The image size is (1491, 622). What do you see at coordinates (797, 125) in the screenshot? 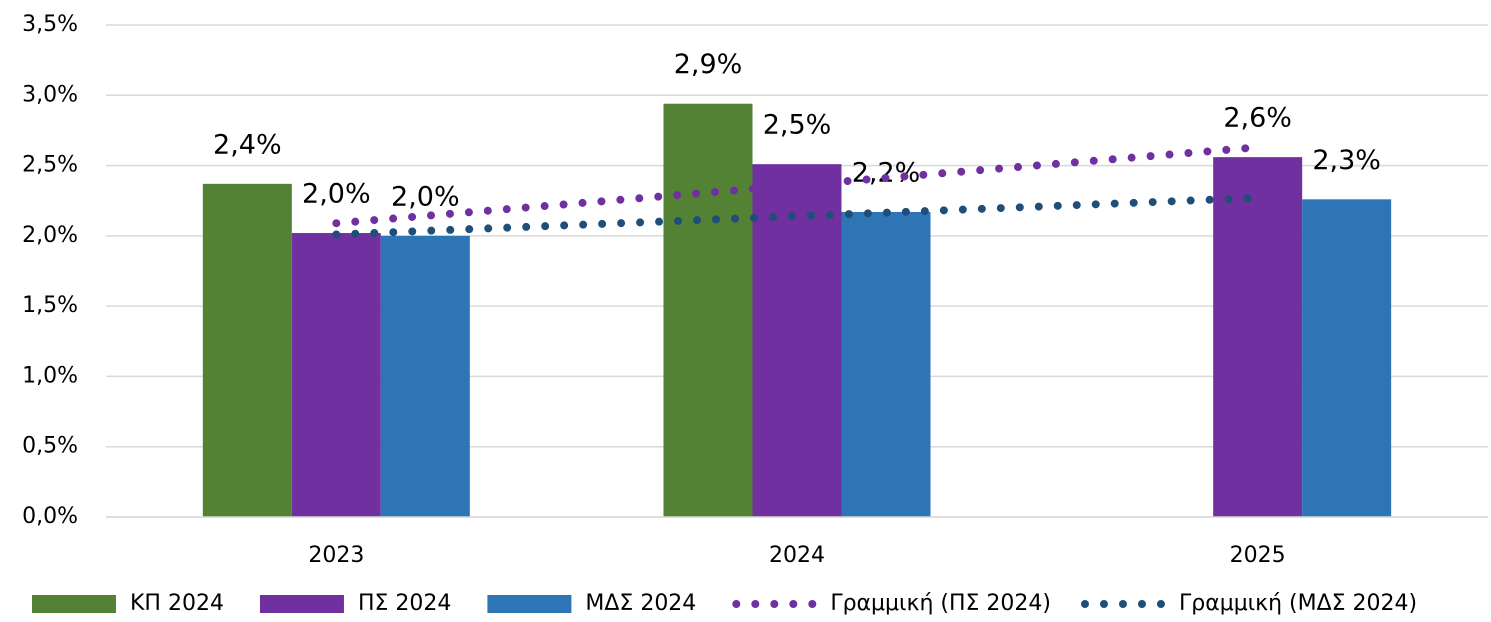
I see `data-label: 2,5%` at bounding box center [797, 125].